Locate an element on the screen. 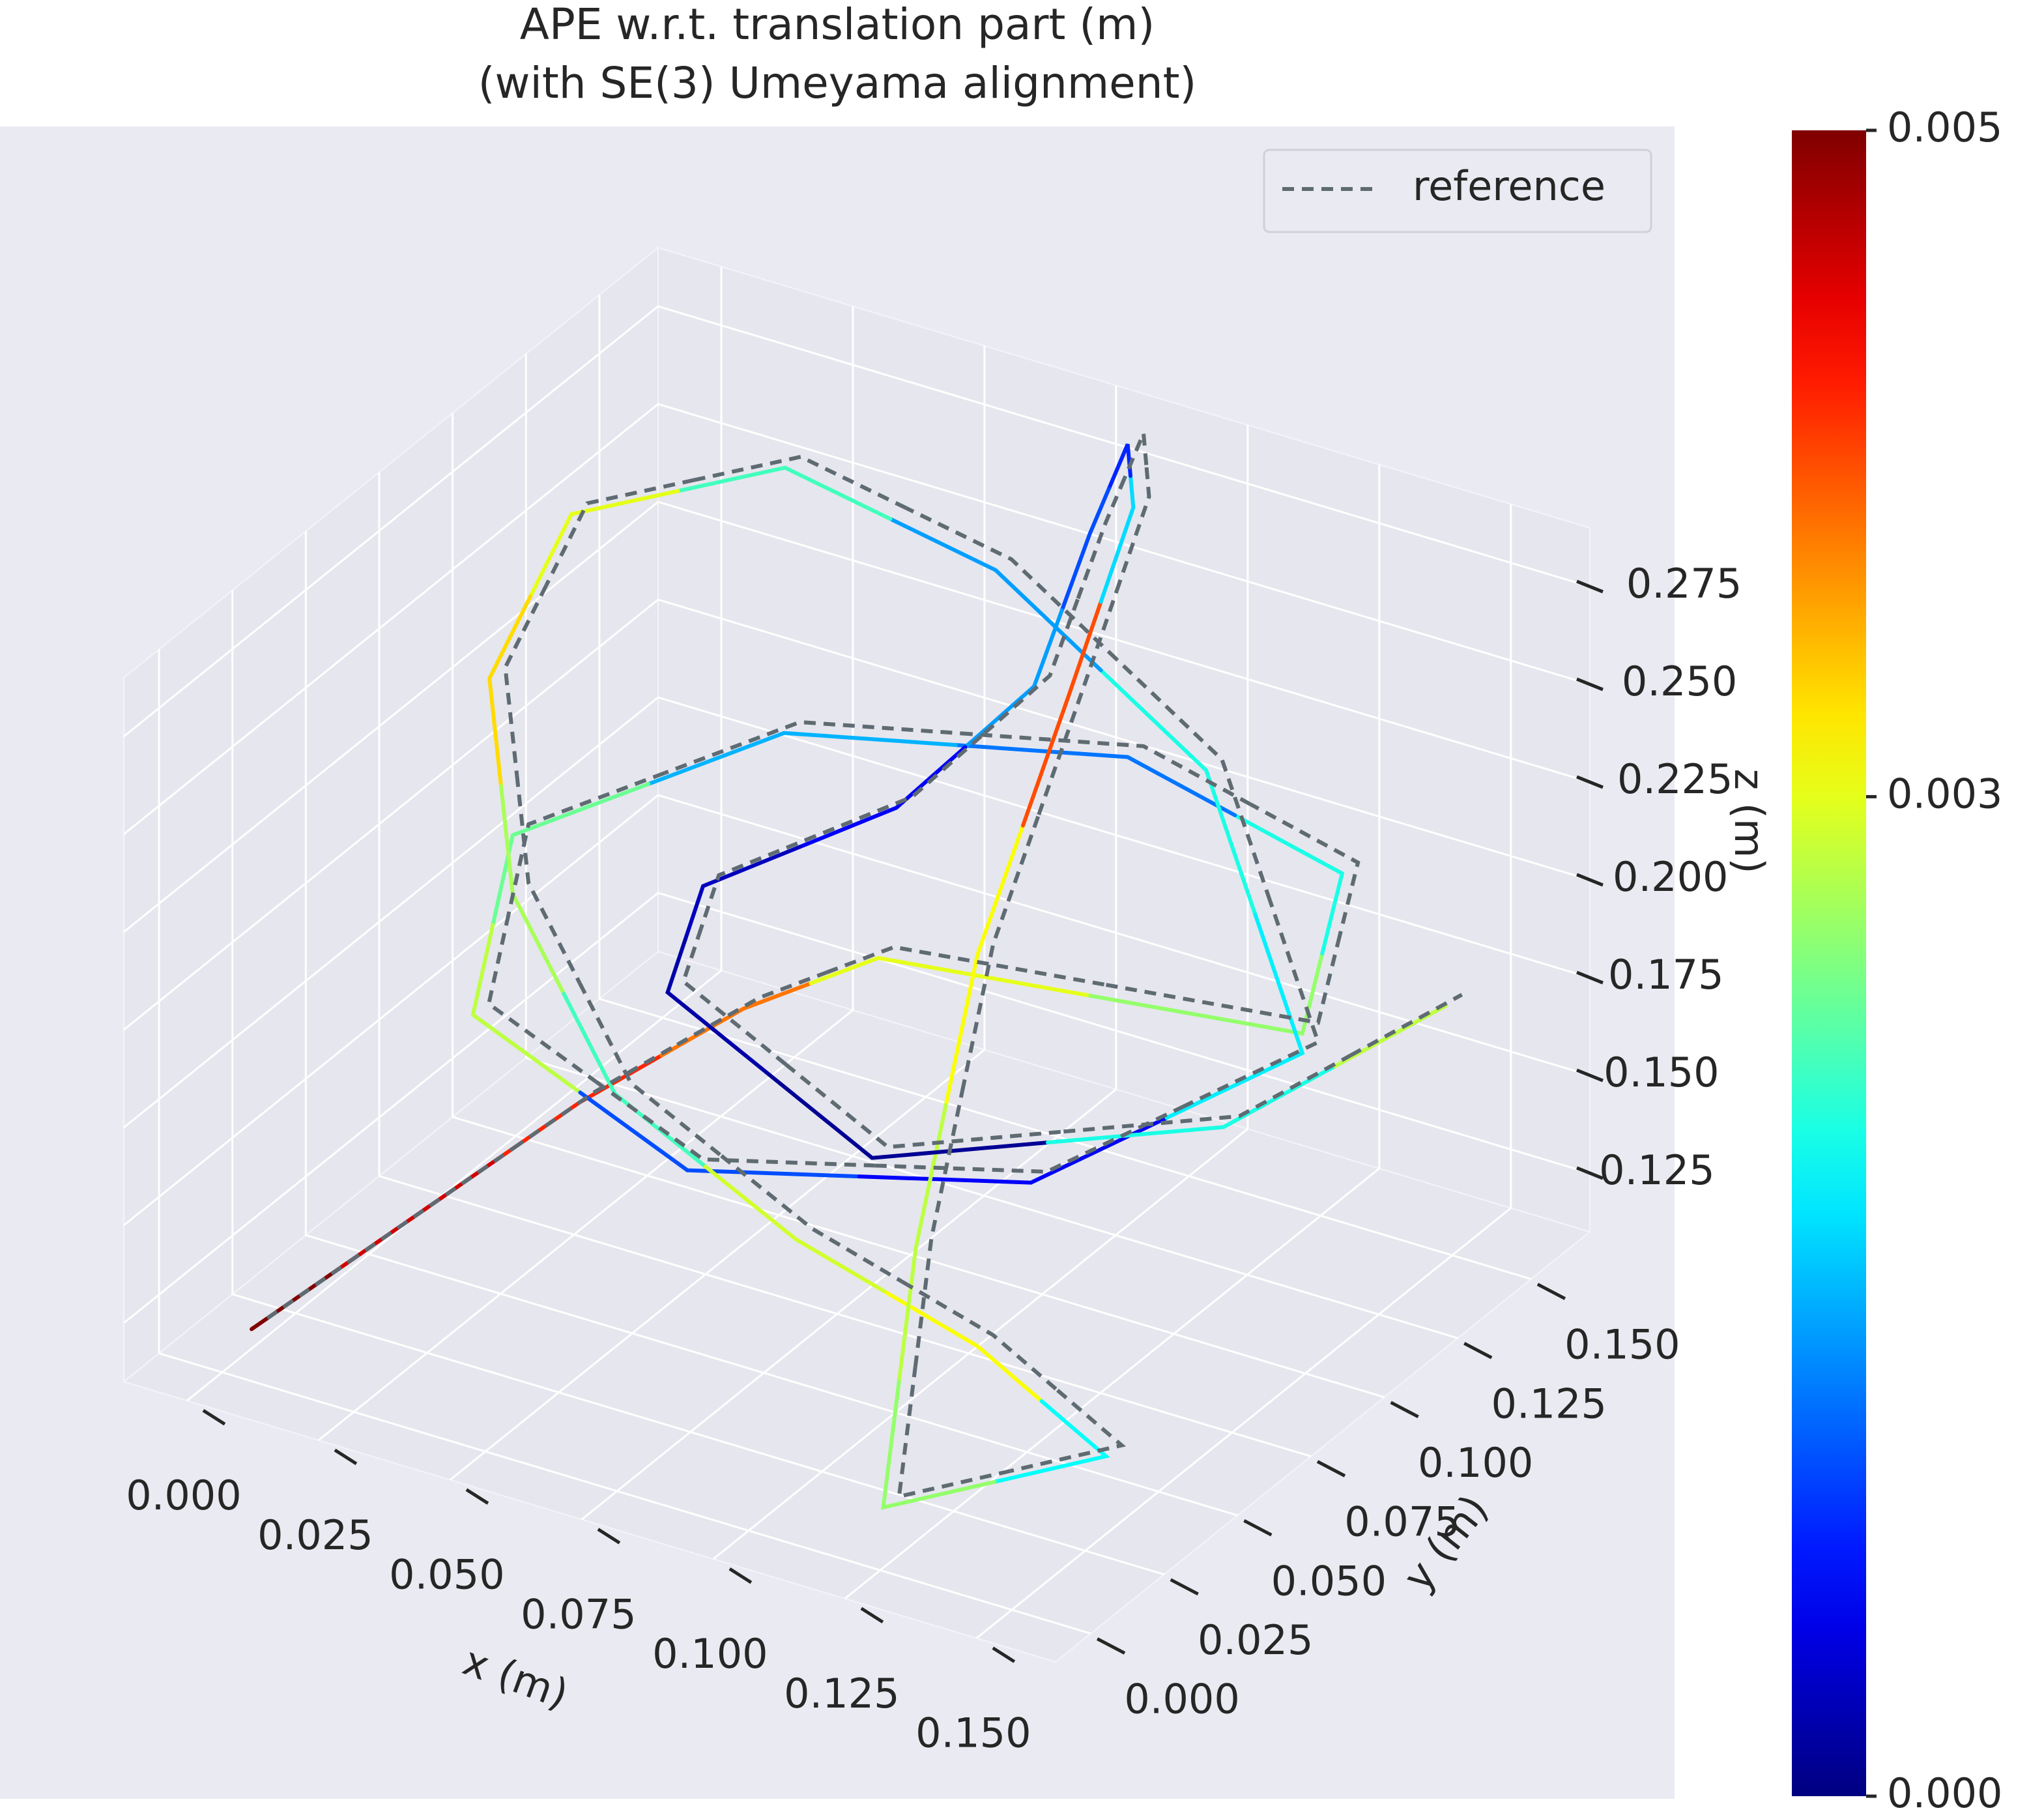 The width and height of the screenshot is (2044, 1819). y-tick-label: 0.025 is located at coordinates (1256, 1640).